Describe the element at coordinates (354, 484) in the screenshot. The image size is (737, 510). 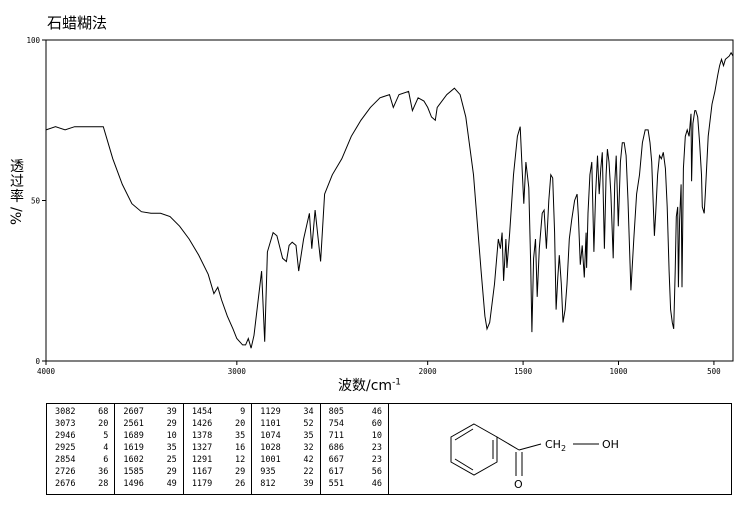
I see `peak-row: 551 46` at that location.